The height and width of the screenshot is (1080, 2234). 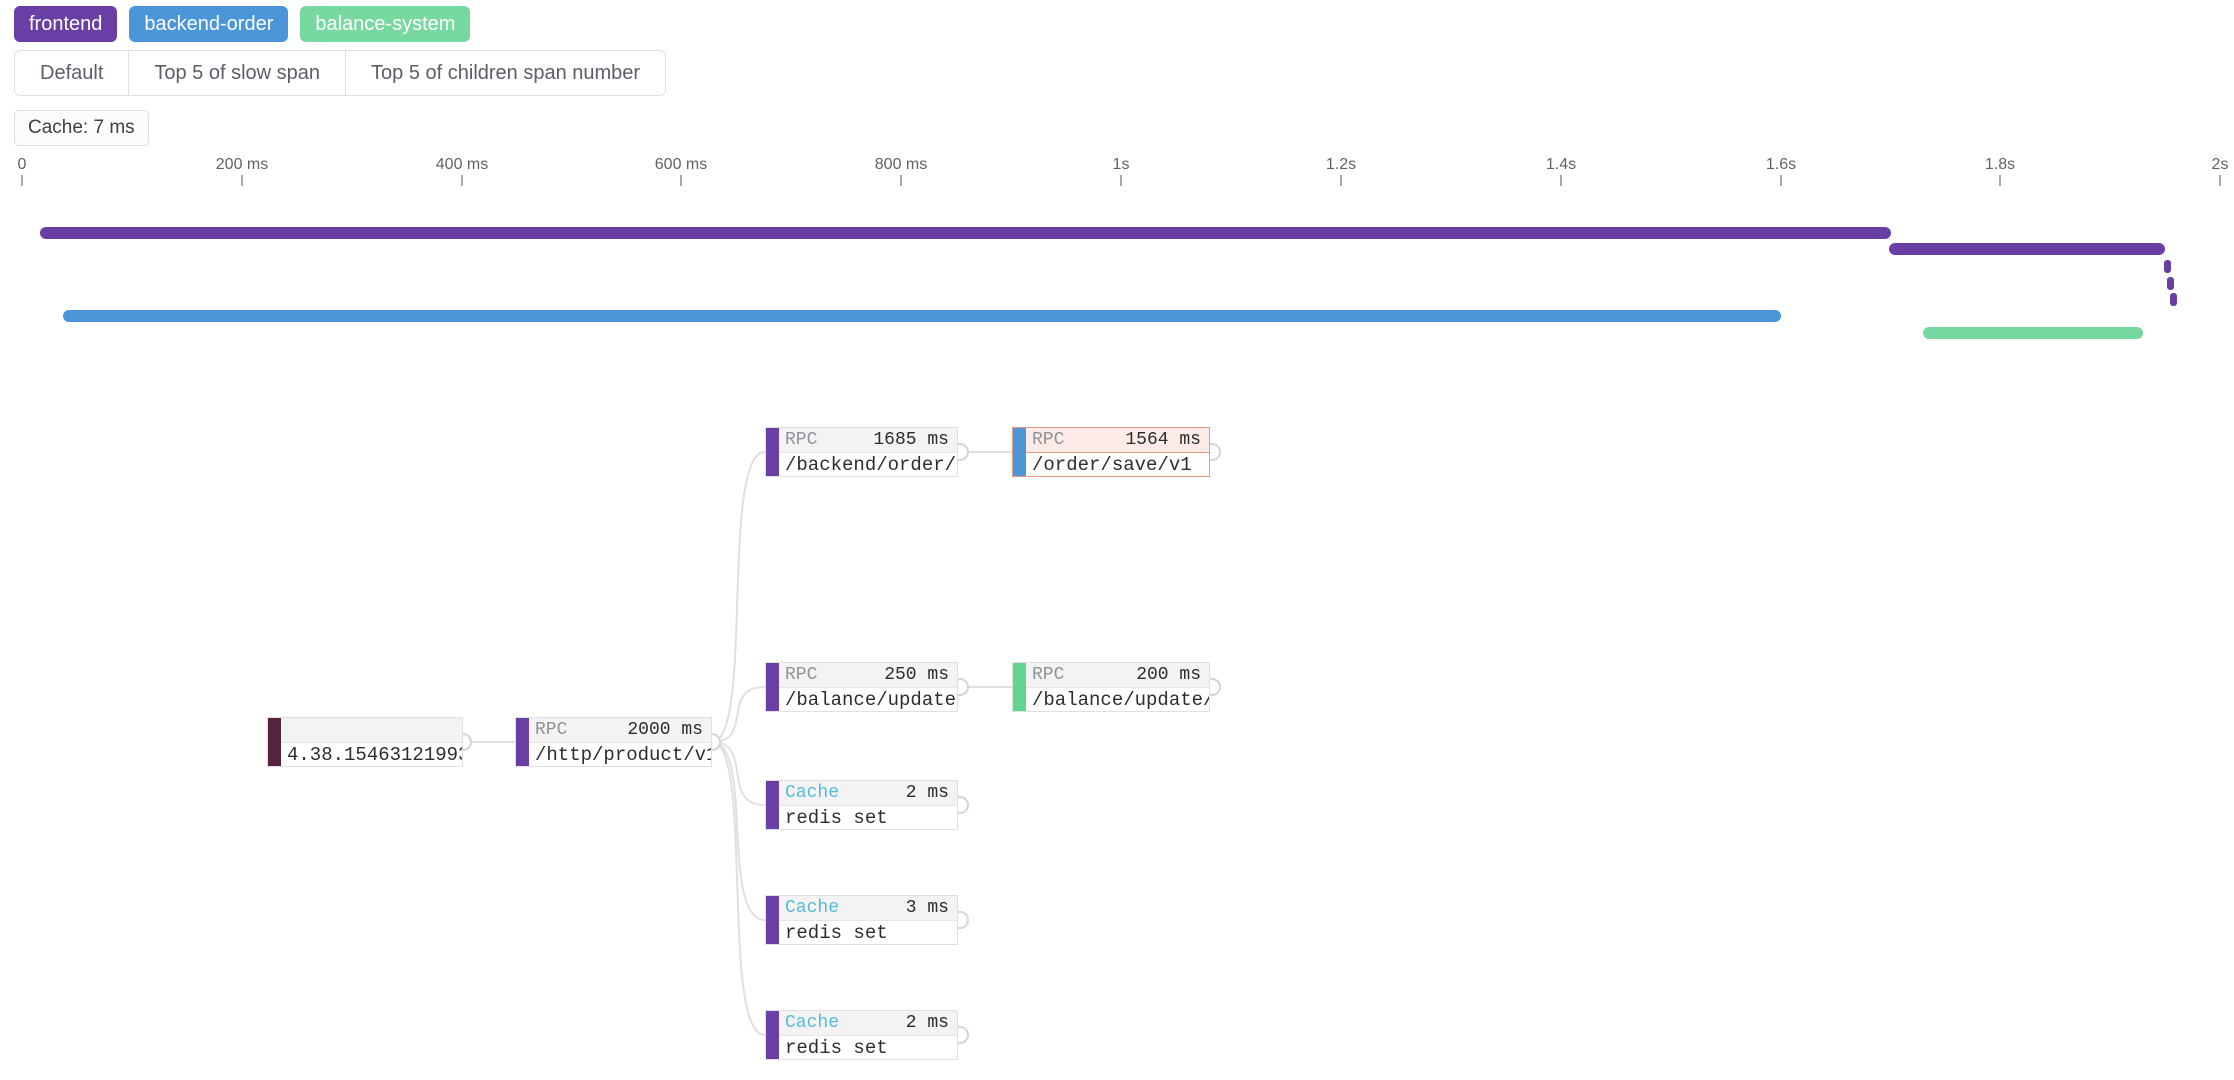 What do you see at coordinates (1117, 675) in the screenshot?
I see `node-header: RPC 200 ms` at bounding box center [1117, 675].